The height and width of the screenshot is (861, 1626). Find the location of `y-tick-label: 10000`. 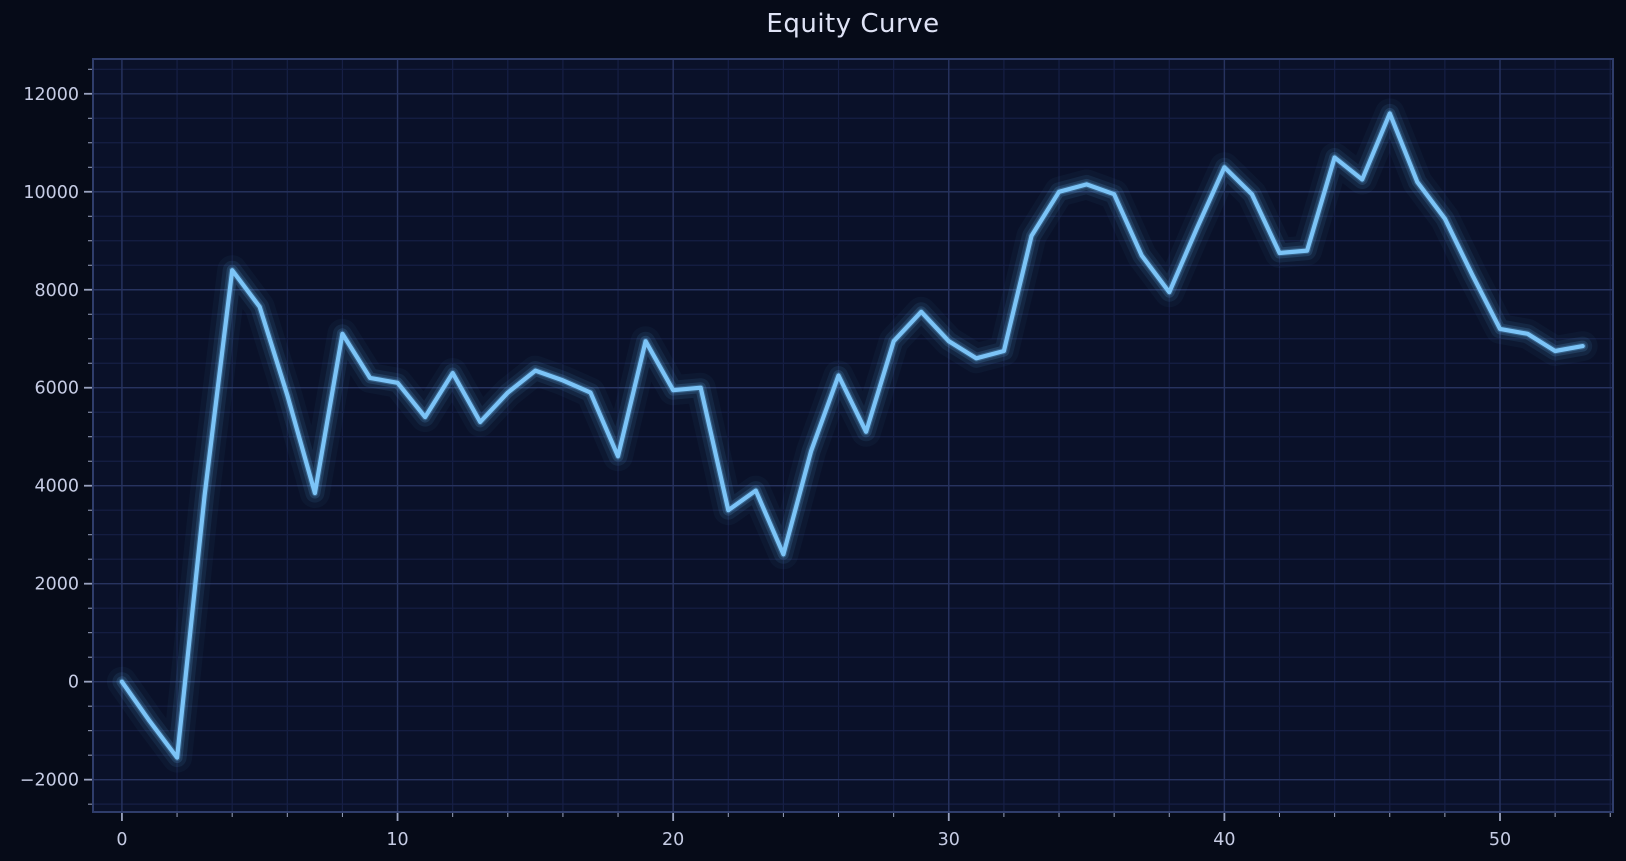

y-tick-label: 10000 is located at coordinates (51, 193).